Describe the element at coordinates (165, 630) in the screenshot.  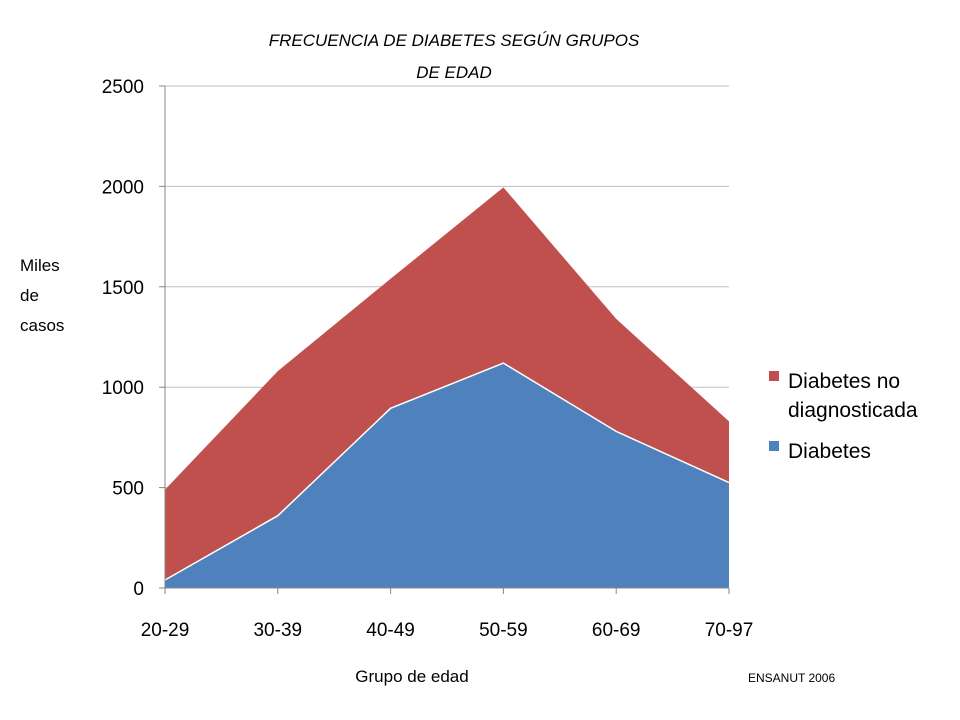
I see `x-tick-label: 20-29` at that location.